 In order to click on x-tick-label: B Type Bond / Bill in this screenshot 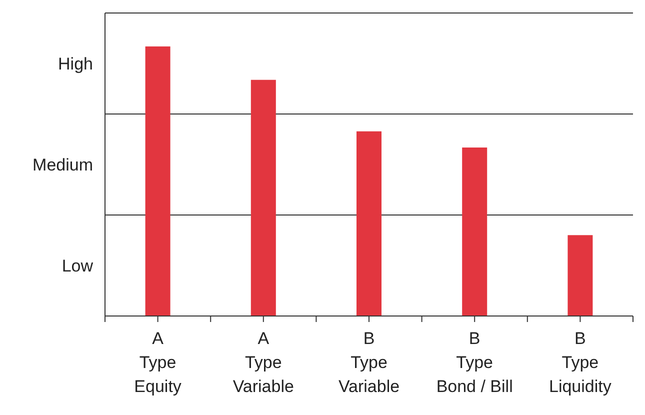, I will do `click(474, 362)`.